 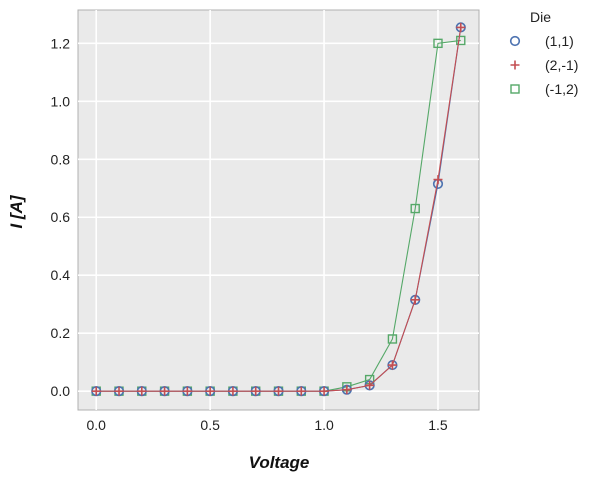 What do you see at coordinates (61, 391) in the screenshot?
I see `y-tick-label: 0.0` at bounding box center [61, 391].